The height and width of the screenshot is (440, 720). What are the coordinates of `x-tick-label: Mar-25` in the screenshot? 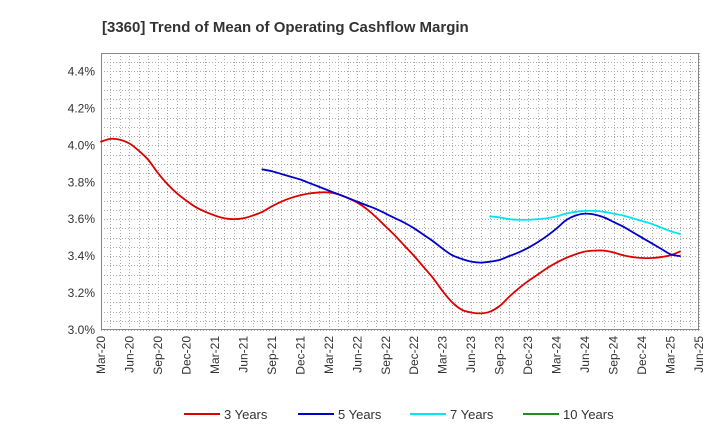 It's located at (671, 355).